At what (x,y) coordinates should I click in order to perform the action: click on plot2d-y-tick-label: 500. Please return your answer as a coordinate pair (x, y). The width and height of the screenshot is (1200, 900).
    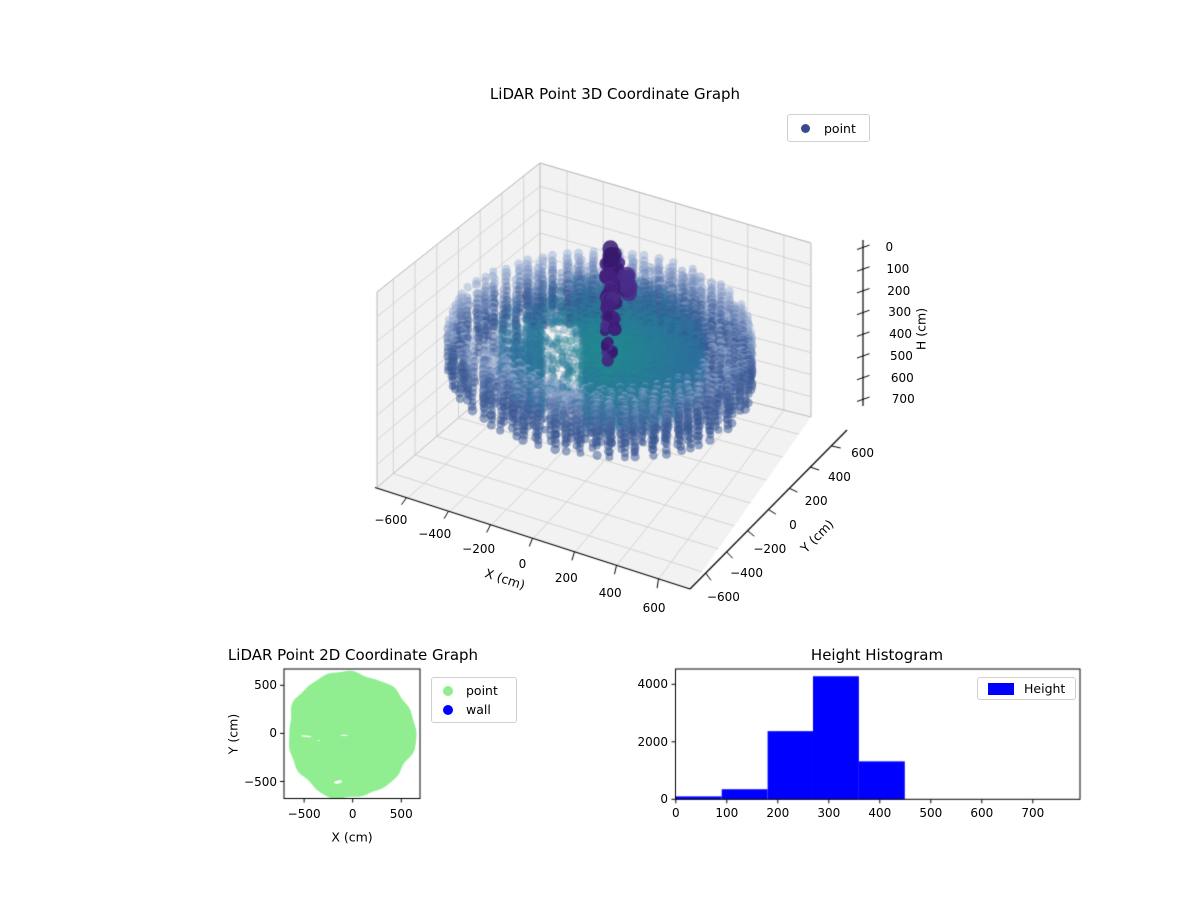
    Looking at the image, I should click on (265, 685).